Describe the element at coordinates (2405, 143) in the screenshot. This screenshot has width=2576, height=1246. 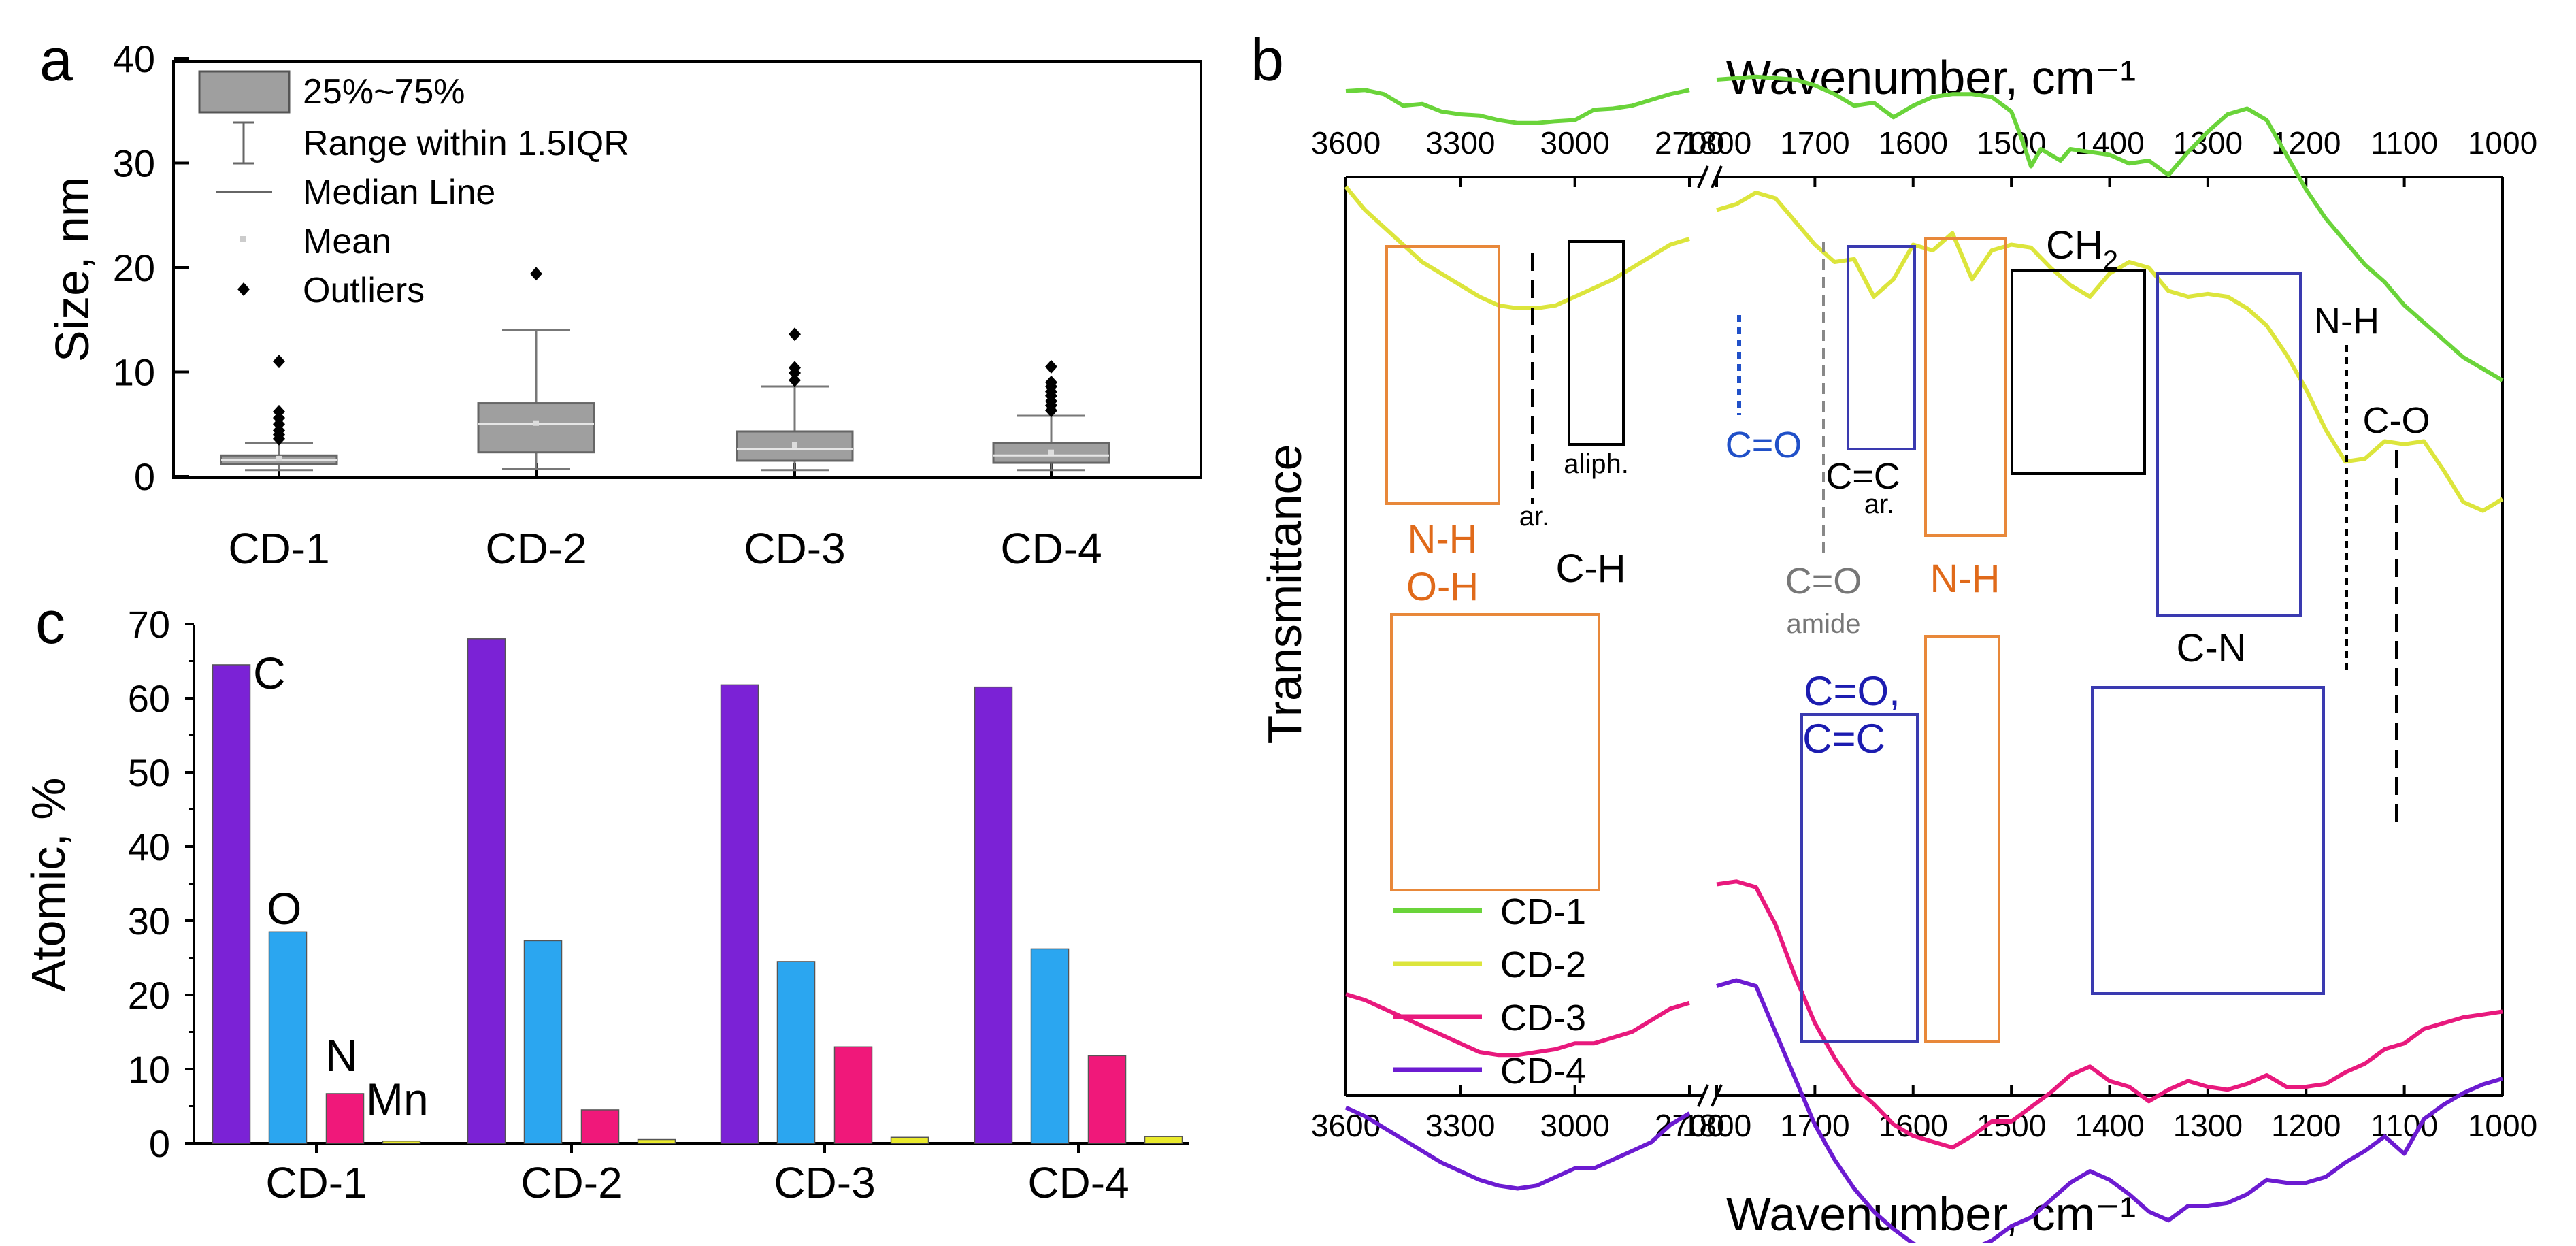
I see `panel-b-top-xtick-label: 1100` at that location.